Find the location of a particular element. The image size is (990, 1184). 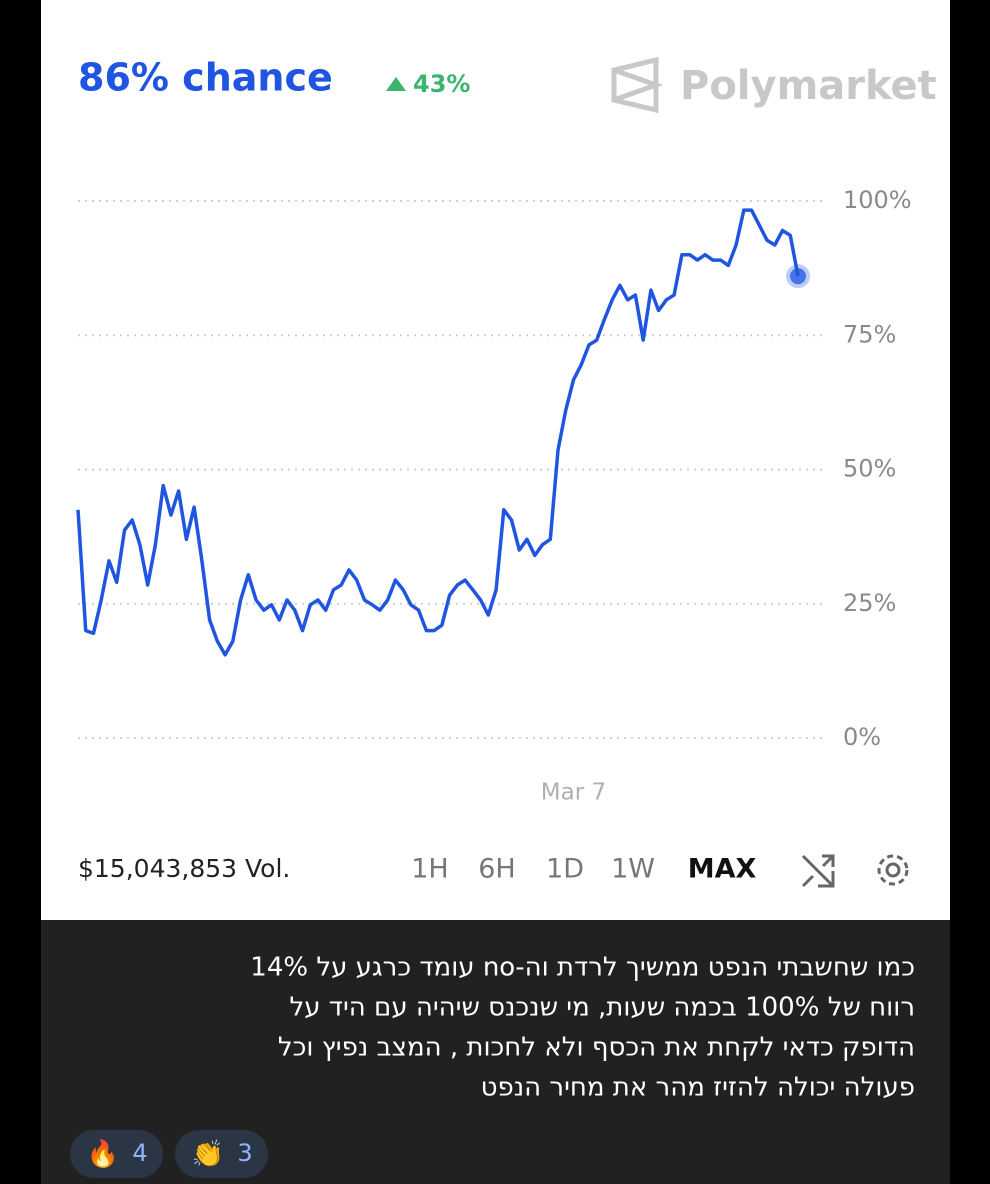

y-tick-label: 100% is located at coordinates (877, 200).